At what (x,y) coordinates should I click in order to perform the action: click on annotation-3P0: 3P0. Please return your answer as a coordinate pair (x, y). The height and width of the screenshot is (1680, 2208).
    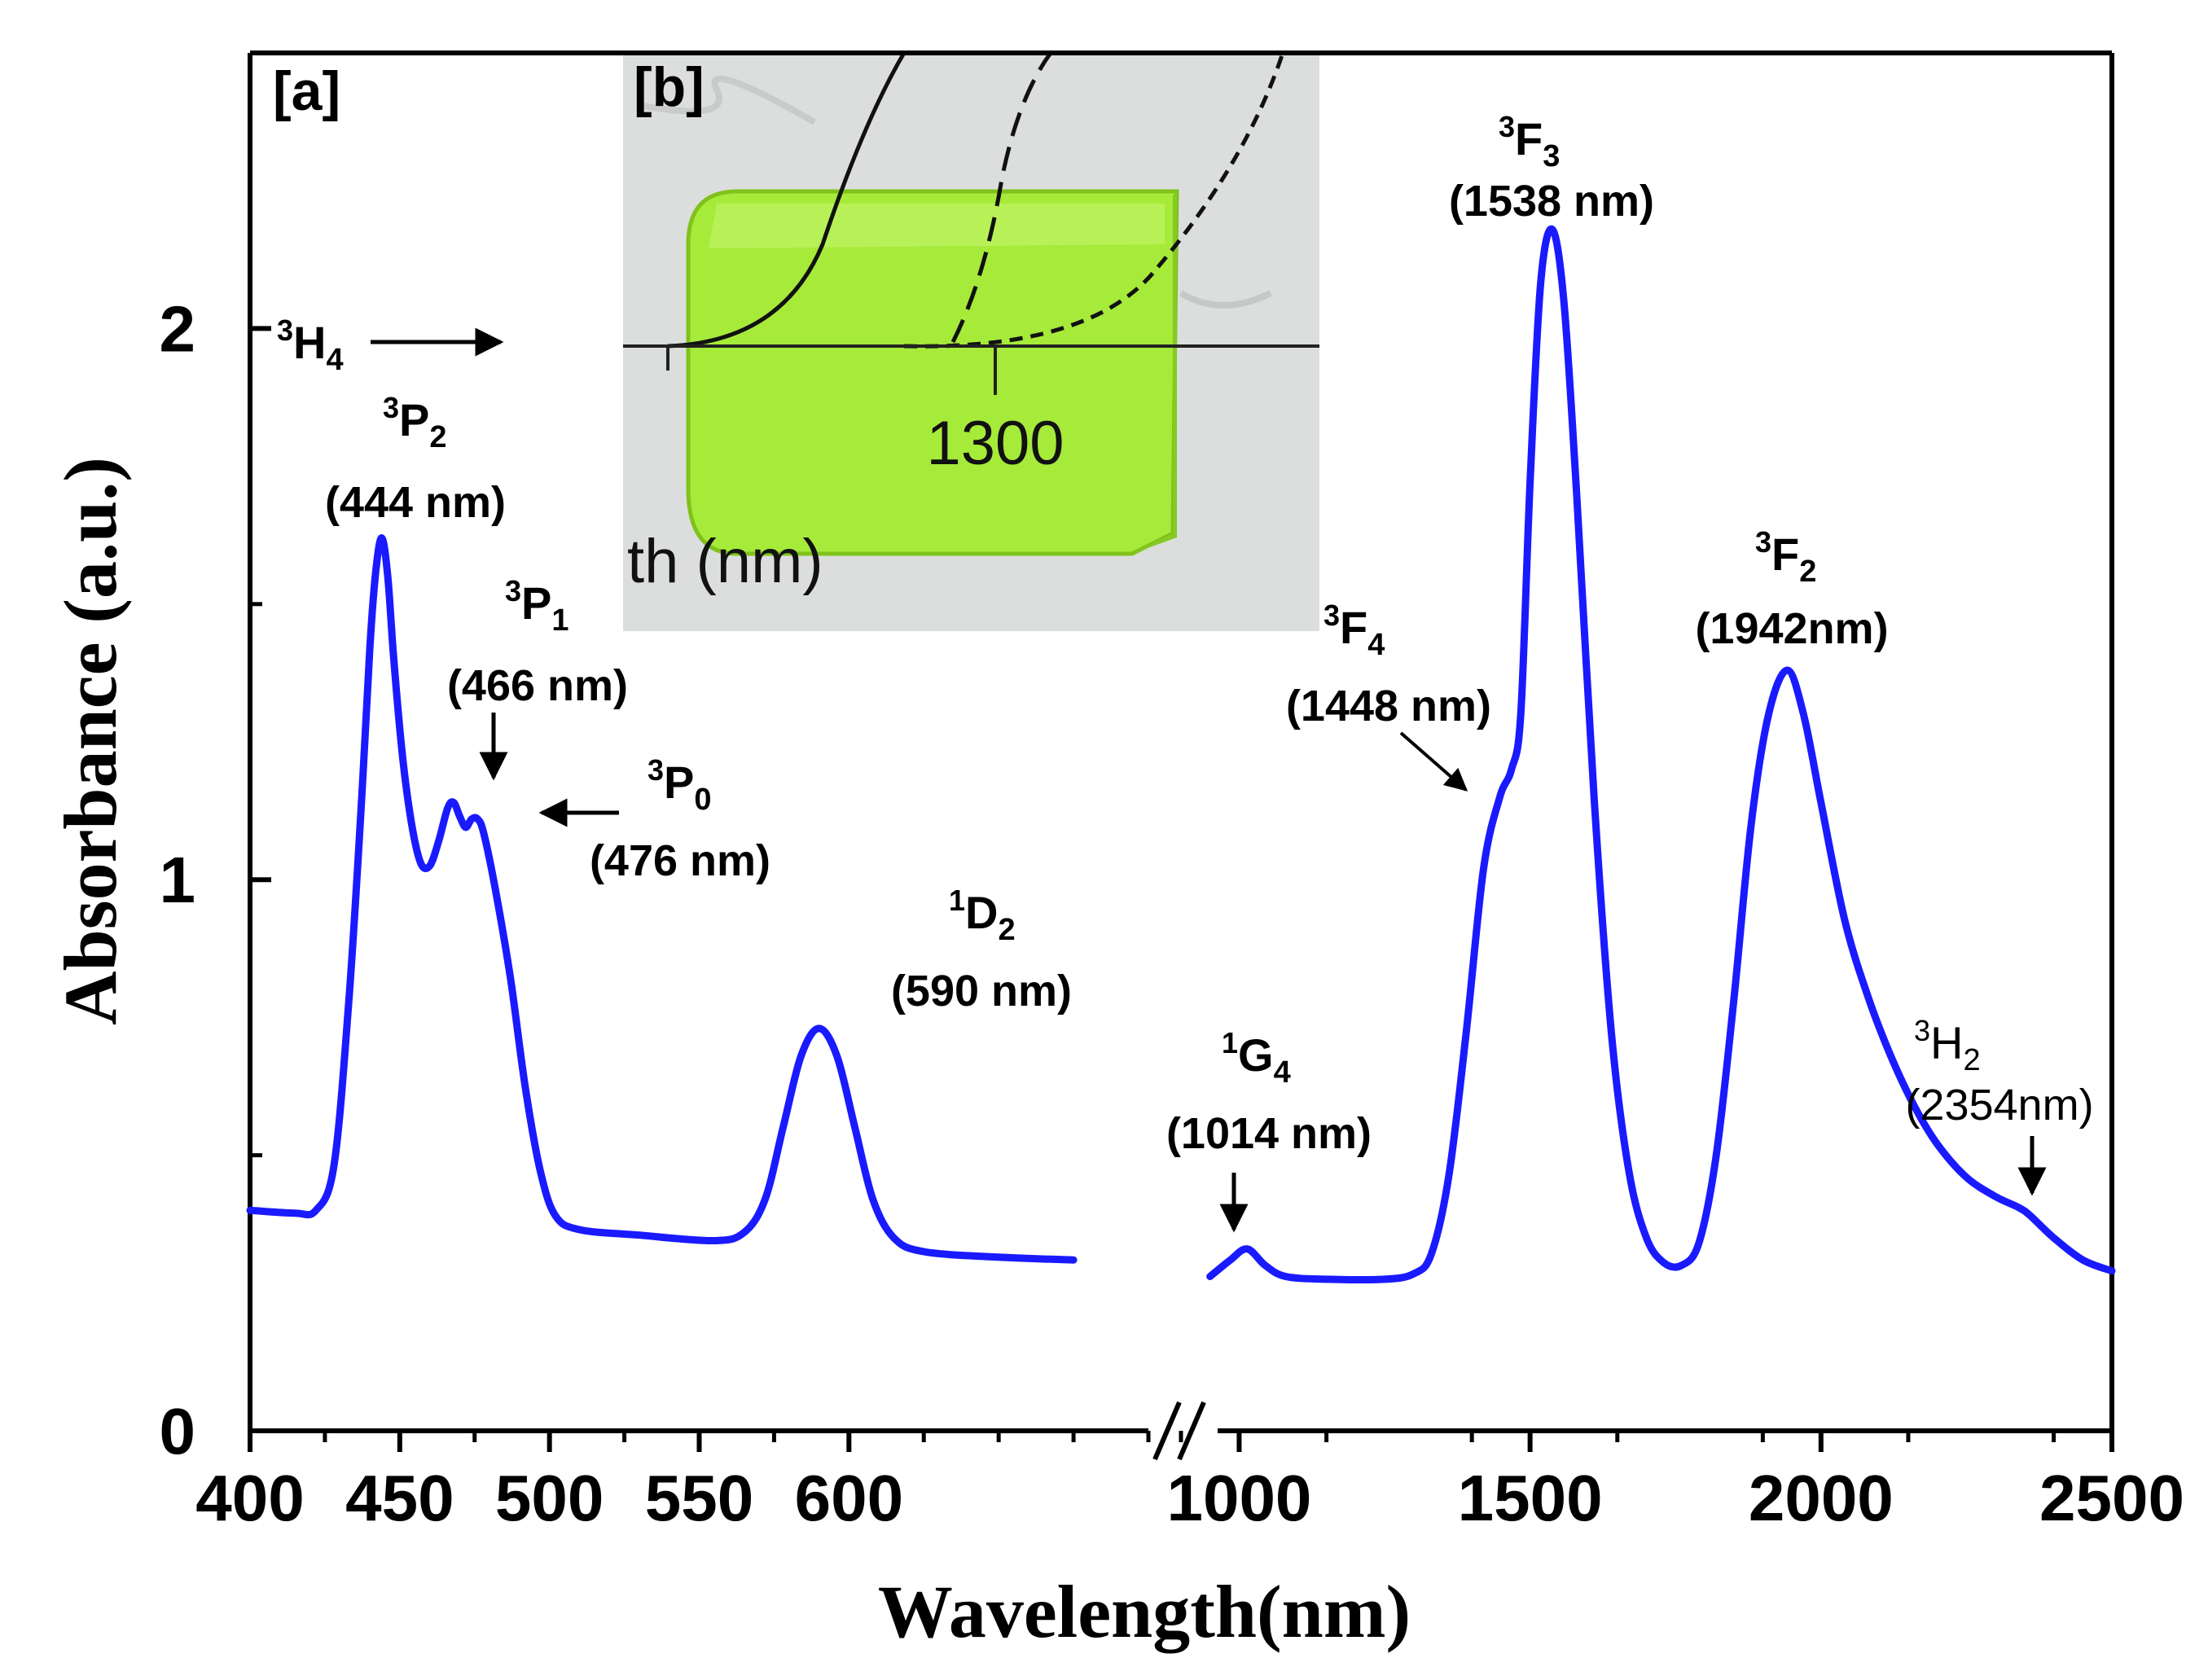
    Looking at the image, I should click on (679, 785).